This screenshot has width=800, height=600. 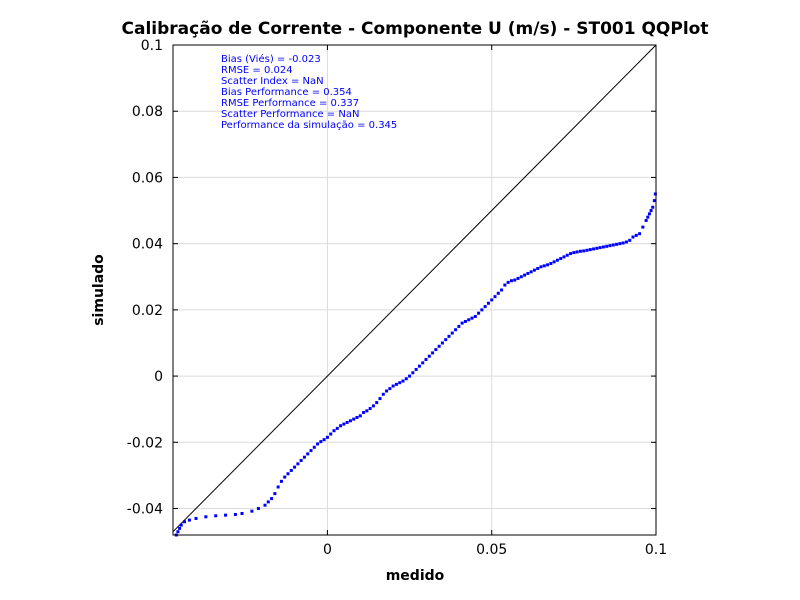 What do you see at coordinates (145, 510) in the screenshot?
I see `y-tick-label: -0.04` at bounding box center [145, 510].